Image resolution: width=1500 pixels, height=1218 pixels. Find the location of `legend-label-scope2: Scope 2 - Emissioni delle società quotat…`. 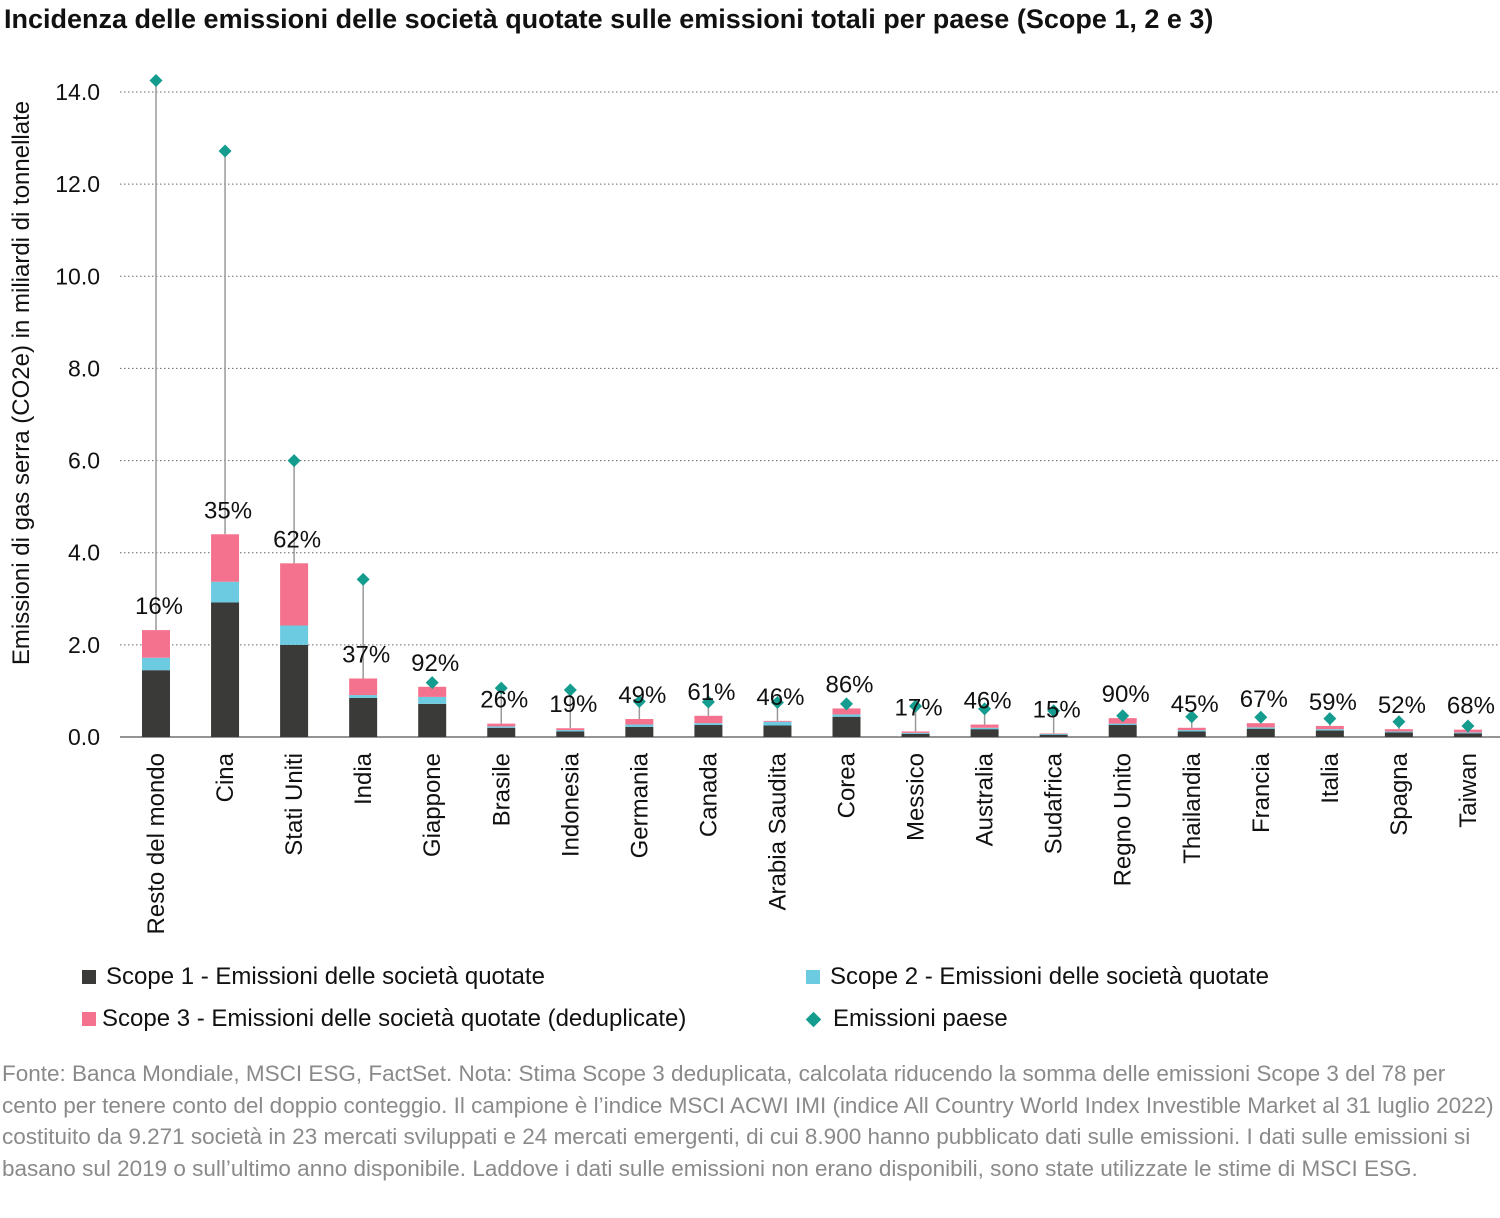

legend-label-scope2: Scope 2 - Emissioni delle società quotat… is located at coordinates (1049, 976).